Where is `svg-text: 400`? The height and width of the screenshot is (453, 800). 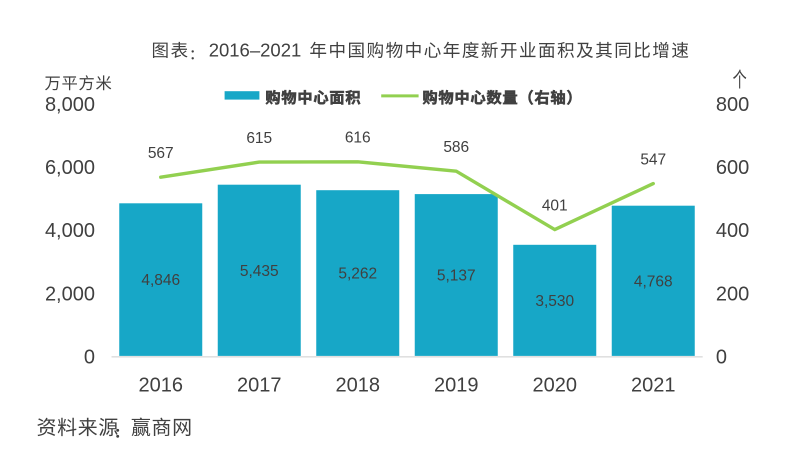 svg-text: 400 is located at coordinates (732, 231).